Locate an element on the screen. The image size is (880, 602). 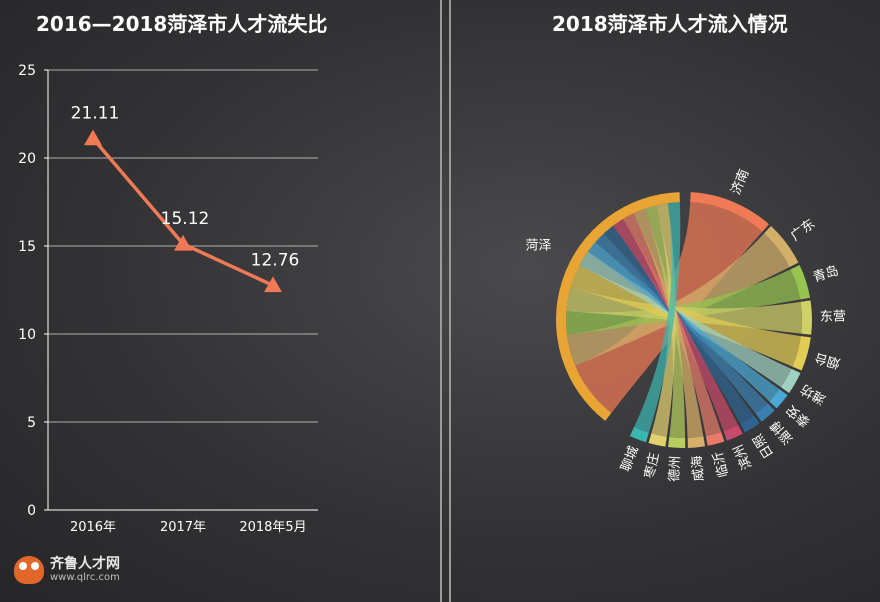
target-label: 广东 is located at coordinates (803, 231).